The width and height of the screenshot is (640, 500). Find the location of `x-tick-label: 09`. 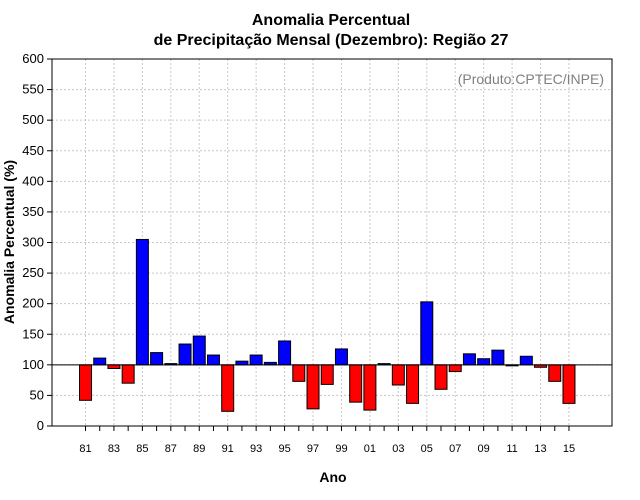

x-tick-label: 09 is located at coordinates (484, 449).